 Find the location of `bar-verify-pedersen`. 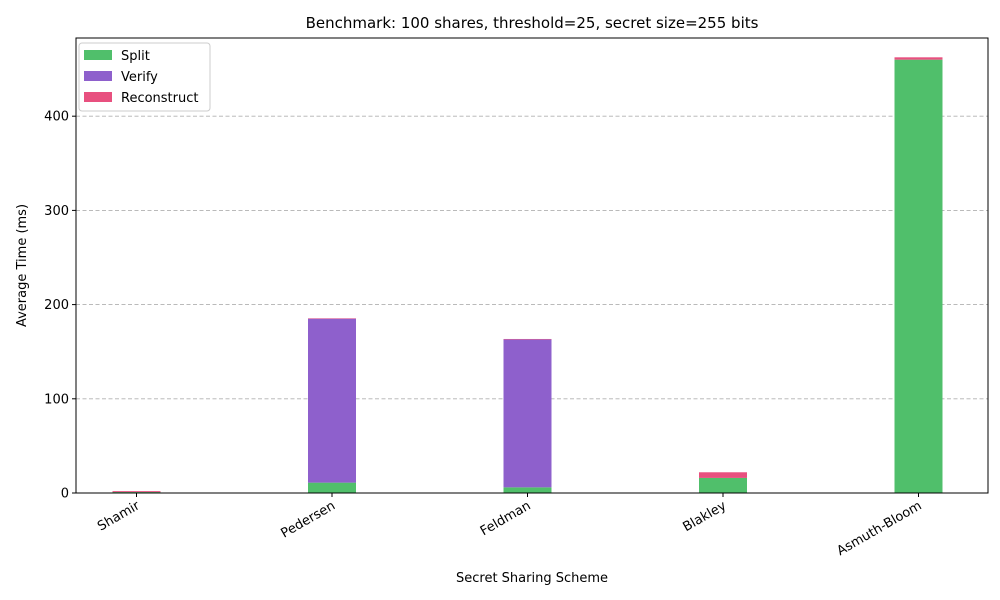

bar-verify-pedersen is located at coordinates (332, 400).